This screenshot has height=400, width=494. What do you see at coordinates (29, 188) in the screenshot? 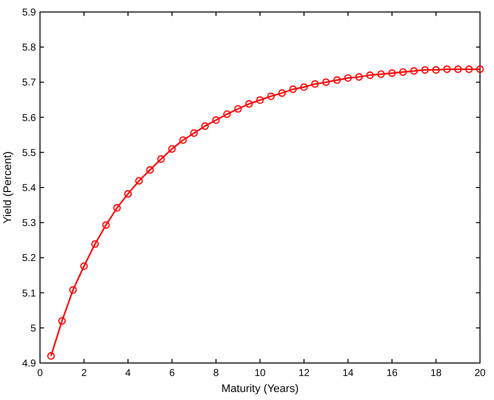
I see `y-tick-label: 5.4` at bounding box center [29, 188].